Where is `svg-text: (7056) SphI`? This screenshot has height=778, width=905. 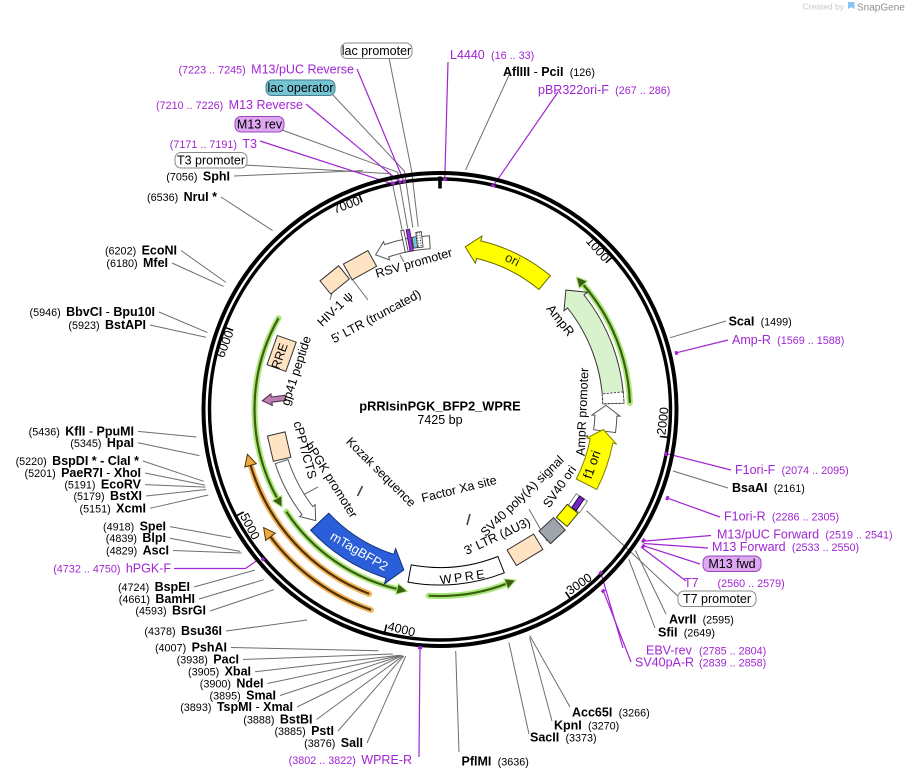
svg-text: (7056) SphI is located at coordinates (198, 177).